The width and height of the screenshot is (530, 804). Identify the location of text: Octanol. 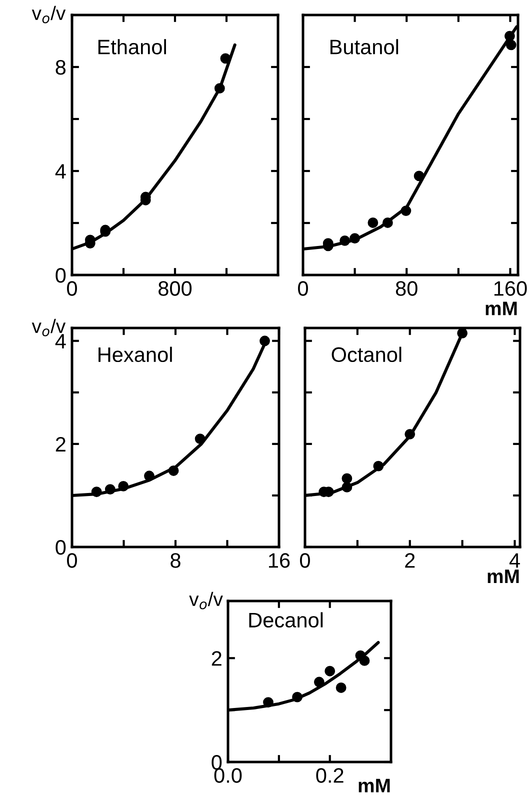
(367, 354).